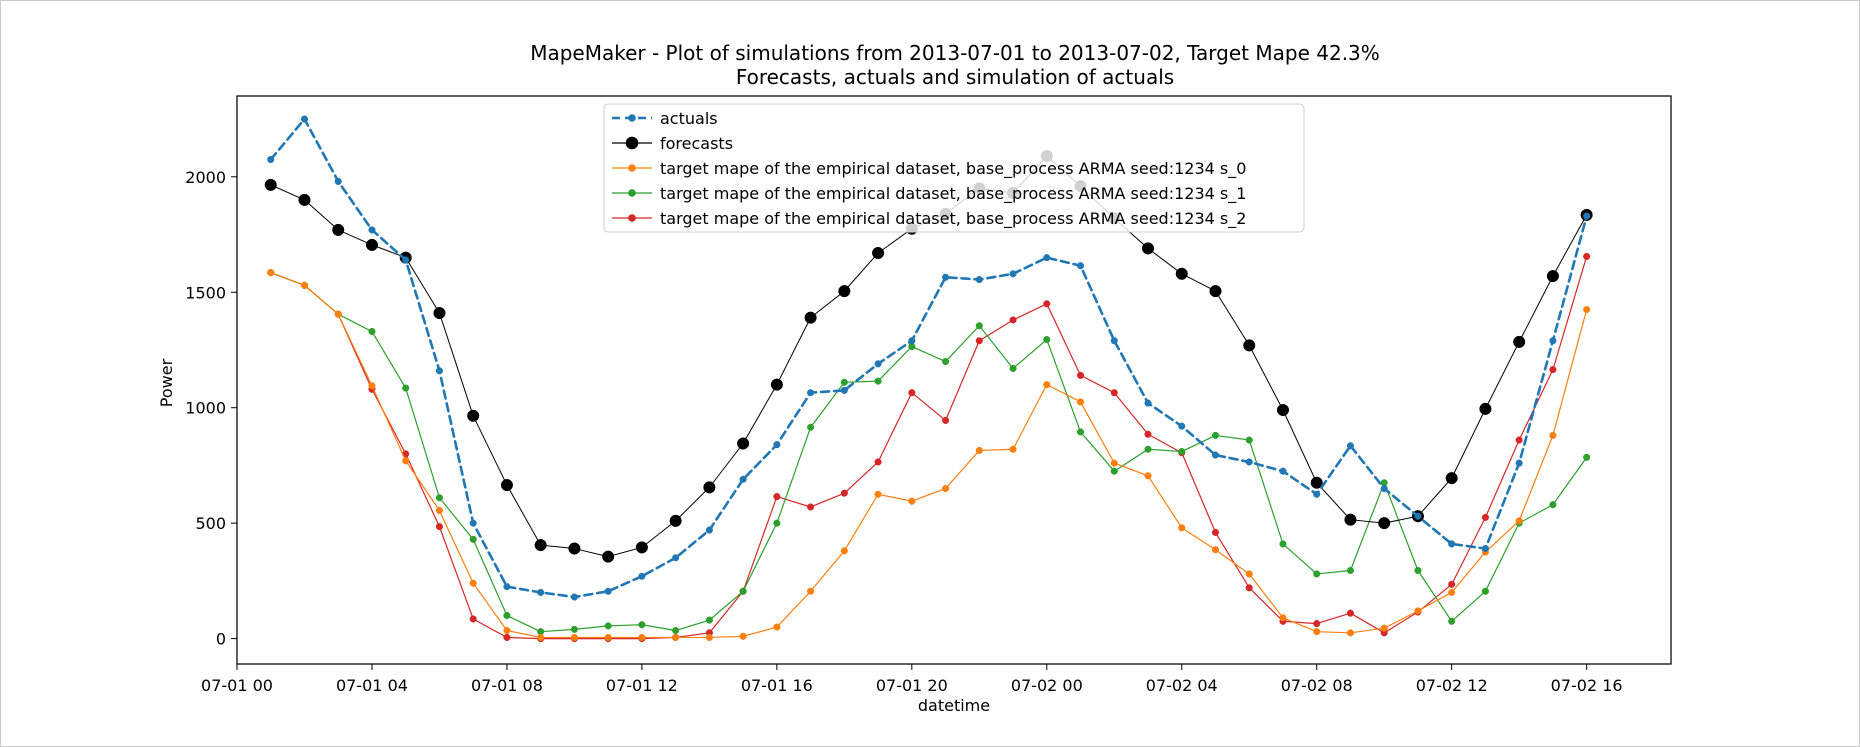 This screenshot has width=1860, height=747. Describe the element at coordinates (689, 118) in the screenshot. I see `legend-label: actuals` at that location.